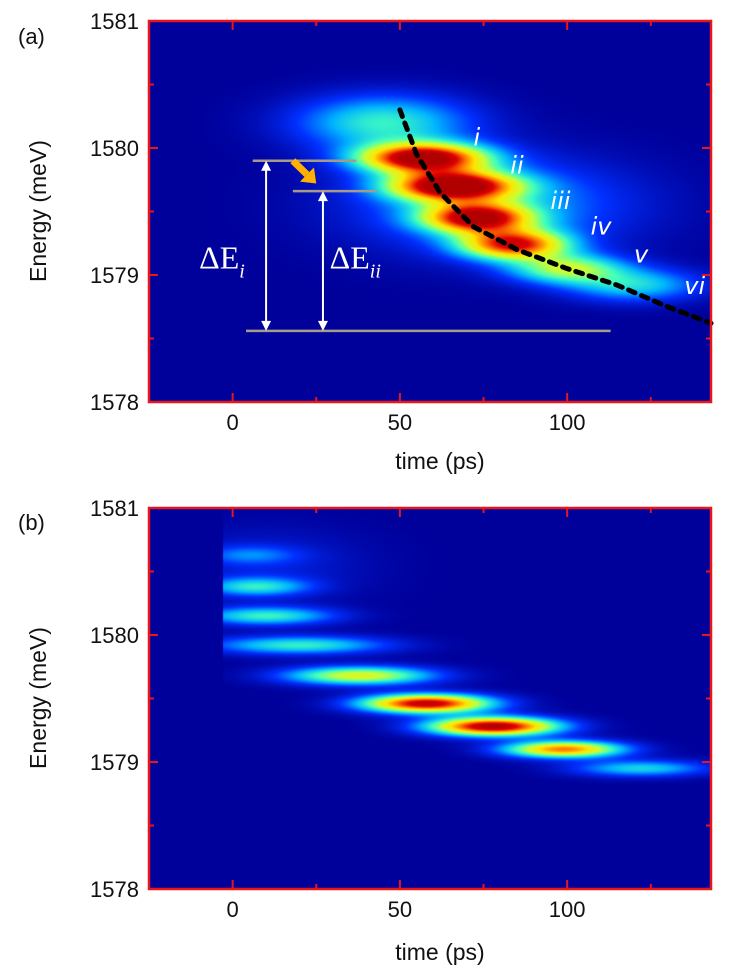  What do you see at coordinates (31, 522) in the screenshot?
I see `panel-b-tag: (b)` at bounding box center [31, 522].